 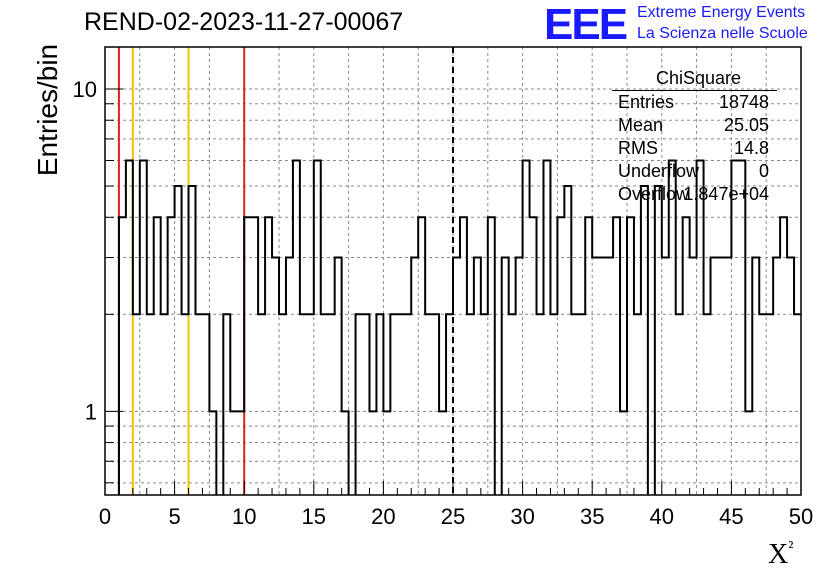 I want to click on stats-title: ChiSquare, so click(x=698, y=78).